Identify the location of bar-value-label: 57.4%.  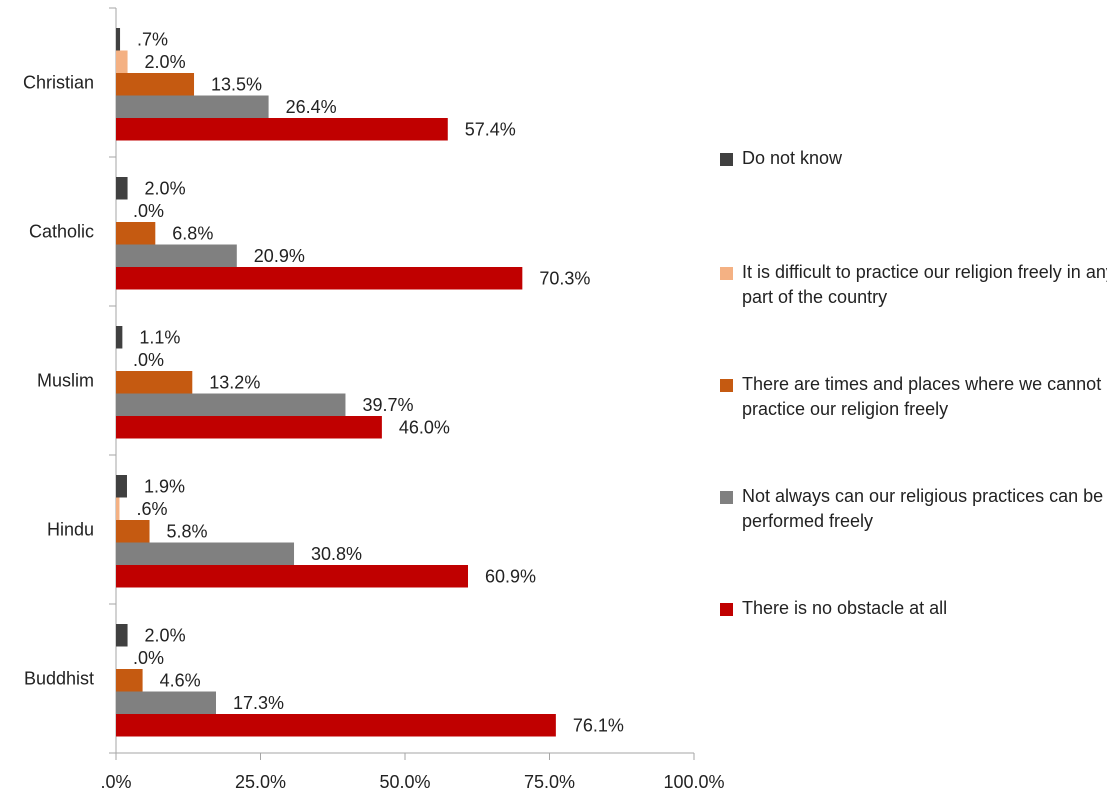
(490, 129).